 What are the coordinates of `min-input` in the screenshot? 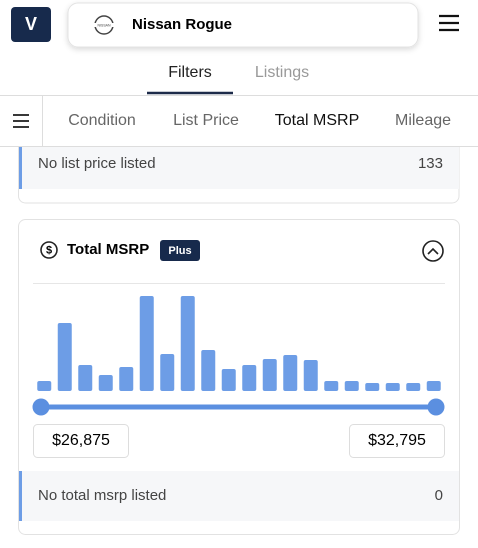 It's located at (81, 441).